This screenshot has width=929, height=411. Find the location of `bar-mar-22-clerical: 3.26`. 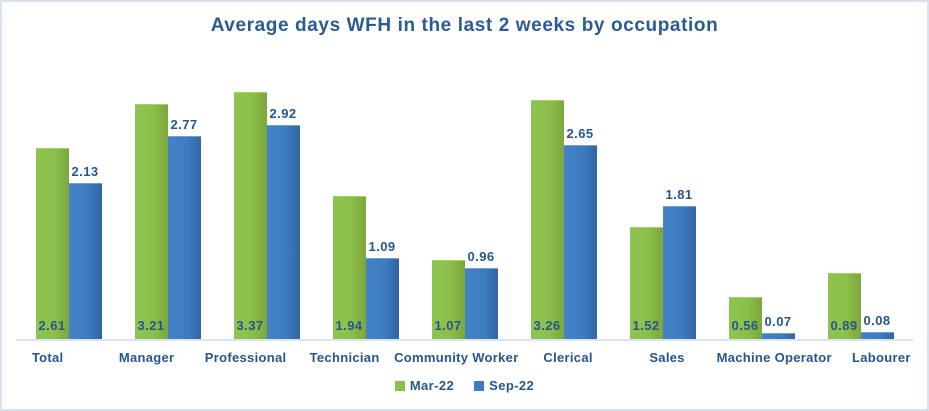

bar-mar-22-clerical: 3.26 is located at coordinates (547, 219).